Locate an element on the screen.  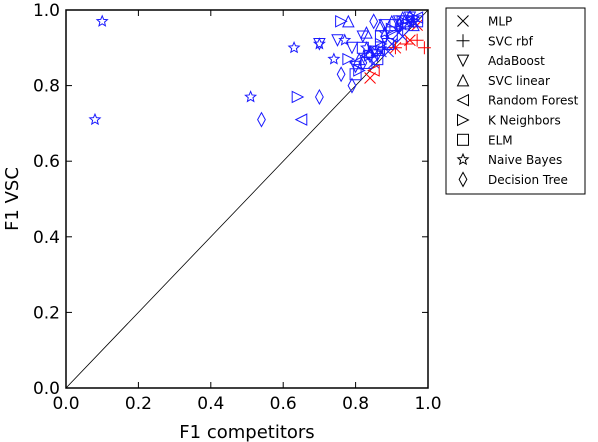
legend-entry: SVC linear is located at coordinates (503, 80).